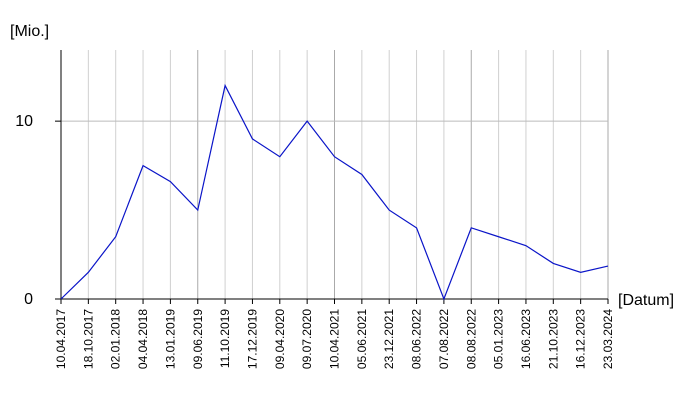 Image resolution: width=700 pixels, height=405 pixels. I want to click on x-tick-label: 02.01.2018, so click(116, 339).